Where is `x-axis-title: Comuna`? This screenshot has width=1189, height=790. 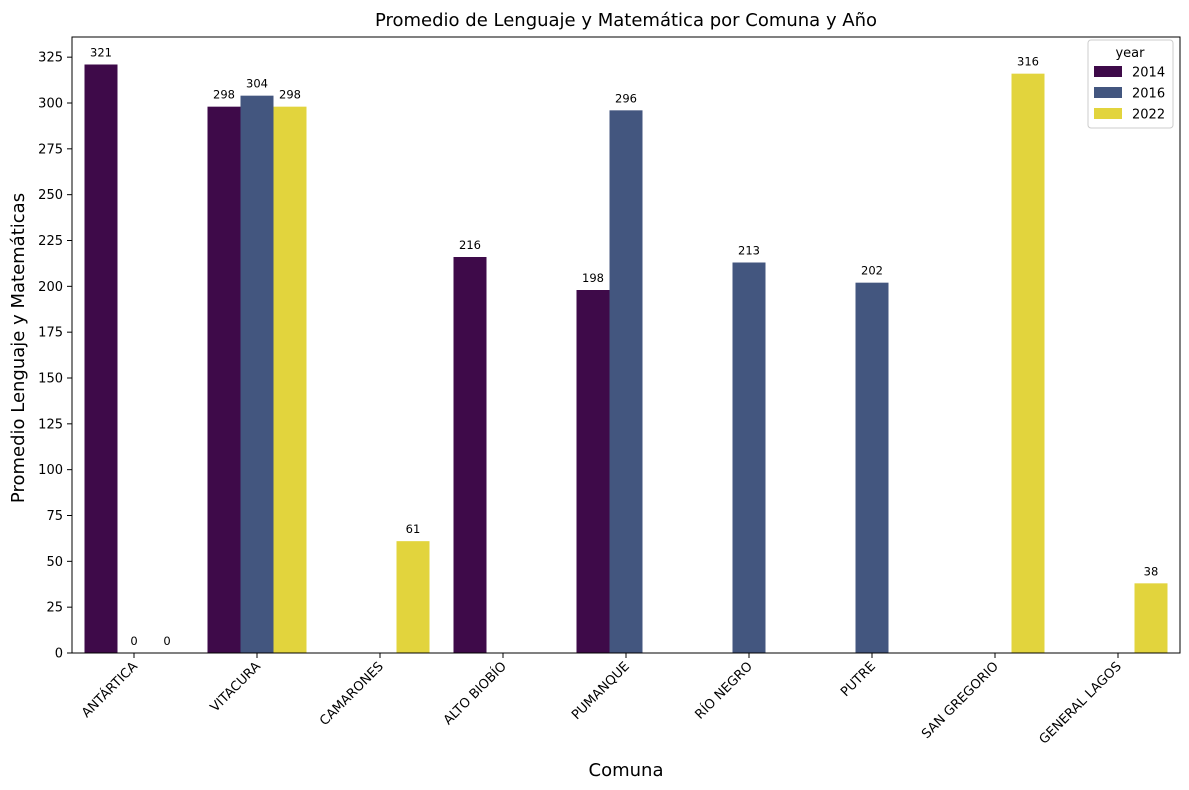 x-axis-title: Comuna is located at coordinates (626, 770).